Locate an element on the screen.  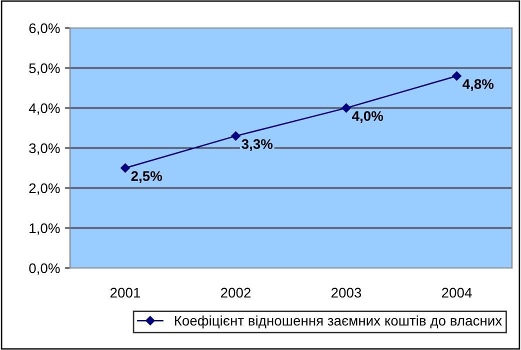
y-tick-label: 0,0% is located at coordinates (44, 269).